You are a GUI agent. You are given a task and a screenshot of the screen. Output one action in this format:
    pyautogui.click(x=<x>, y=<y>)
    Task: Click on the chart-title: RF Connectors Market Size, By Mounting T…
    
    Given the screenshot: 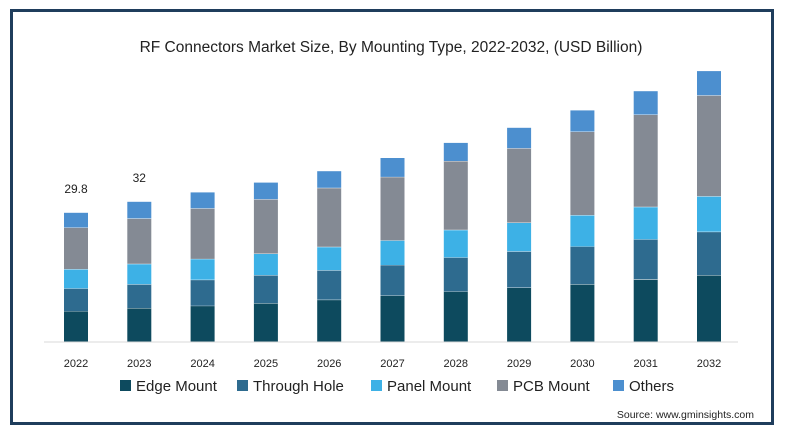 What is the action you would take?
    pyautogui.click(x=391, y=47)
    